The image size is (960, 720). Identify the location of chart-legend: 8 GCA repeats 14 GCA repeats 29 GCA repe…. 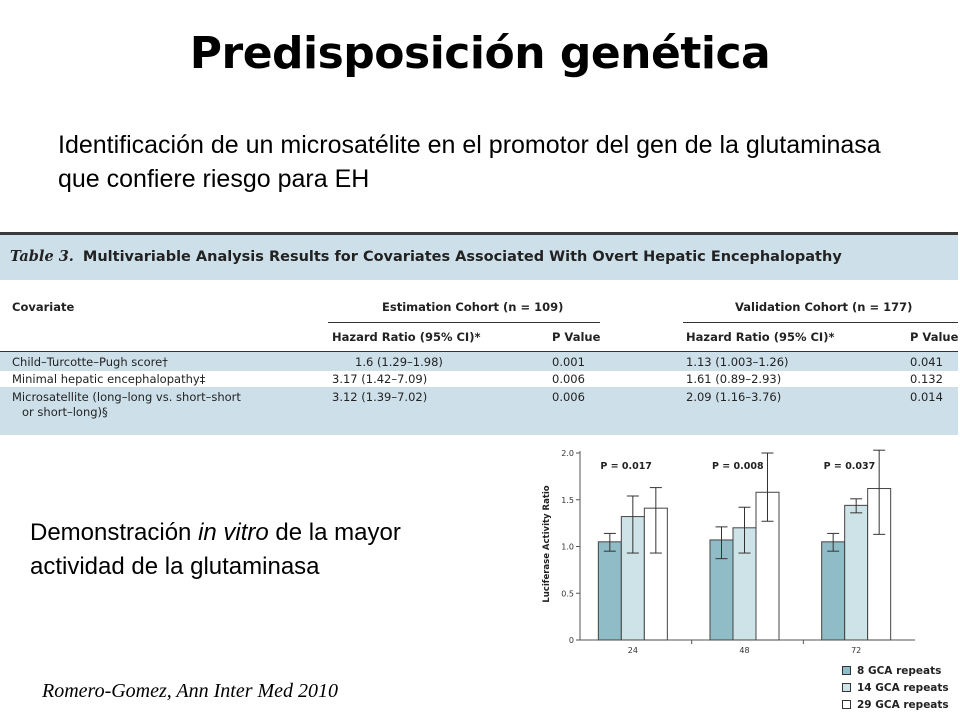
(895, 687).